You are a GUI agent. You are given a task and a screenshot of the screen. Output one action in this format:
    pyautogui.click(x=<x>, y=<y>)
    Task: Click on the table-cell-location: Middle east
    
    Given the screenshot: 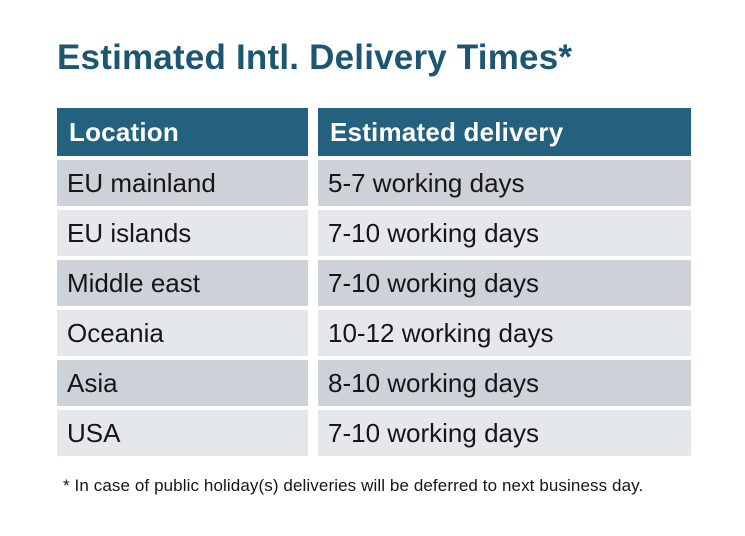 What is the action you would take?
    pyautogui.click(x=182, y=283)
    